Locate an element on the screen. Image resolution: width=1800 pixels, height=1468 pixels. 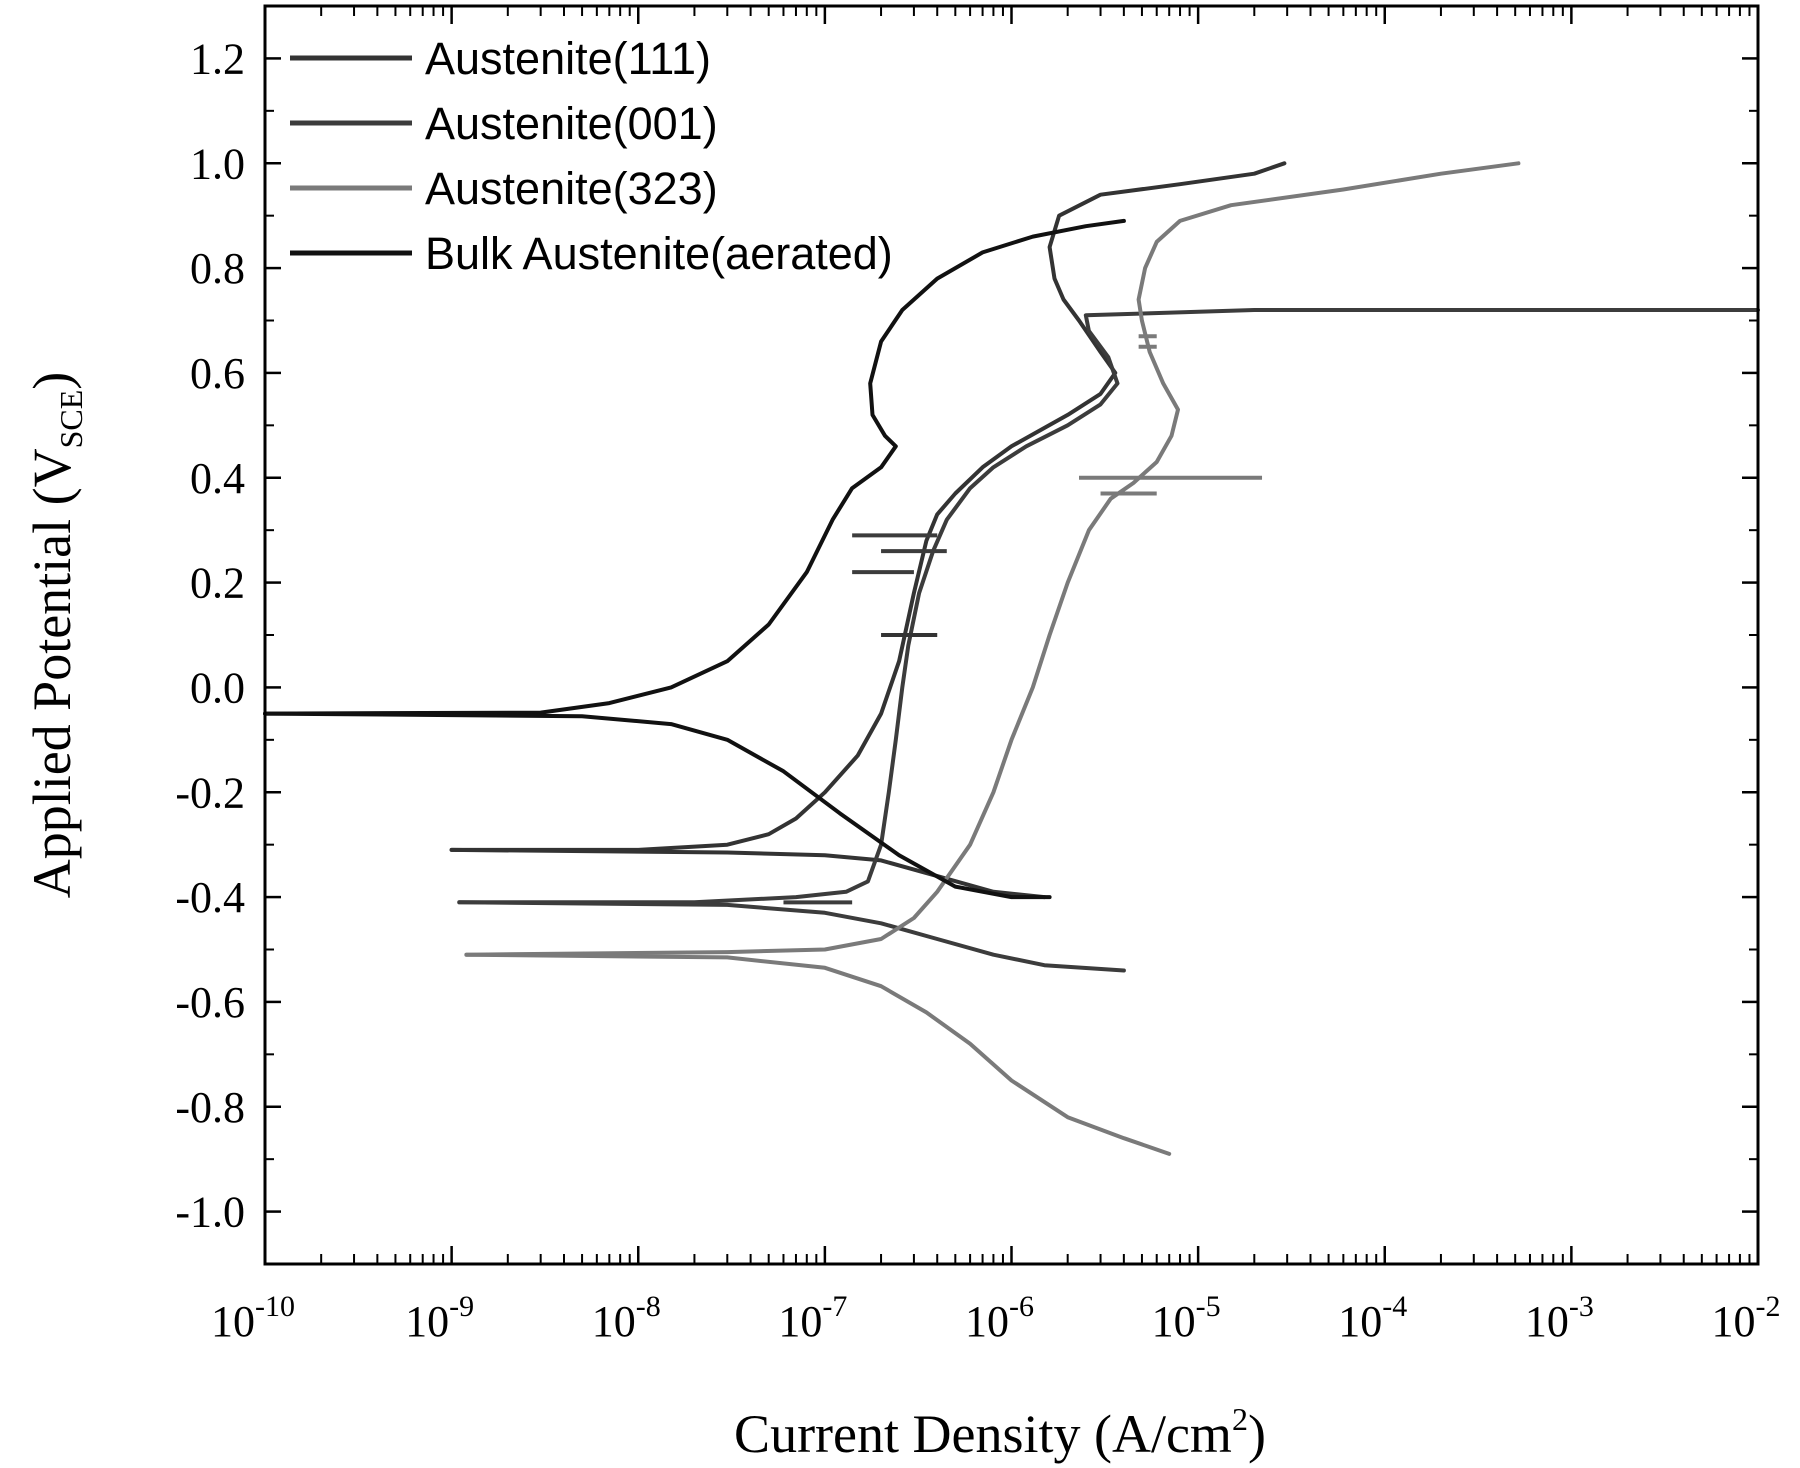
y-tick-label: 0.4 is located at coordinates (217, 478).